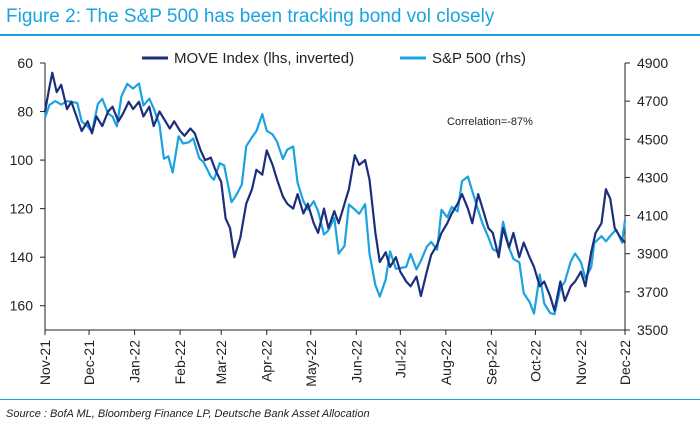  What do you see at coordinates (267, 361) in the screenshot?
I see `x-tick-label: Apr-22` at bounding box center [267, 361].